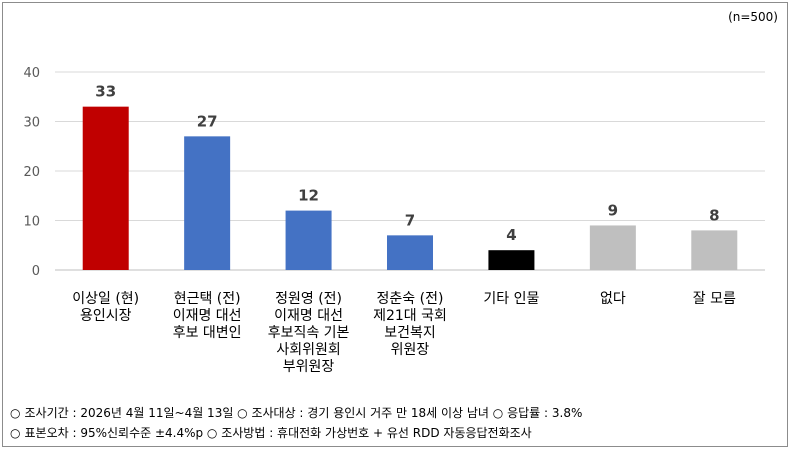  What do you see at coordinates (410, 299) in the screenshot?
I see `category-label-line: 정춘숙 (전)` at bounding box center [410, 299].